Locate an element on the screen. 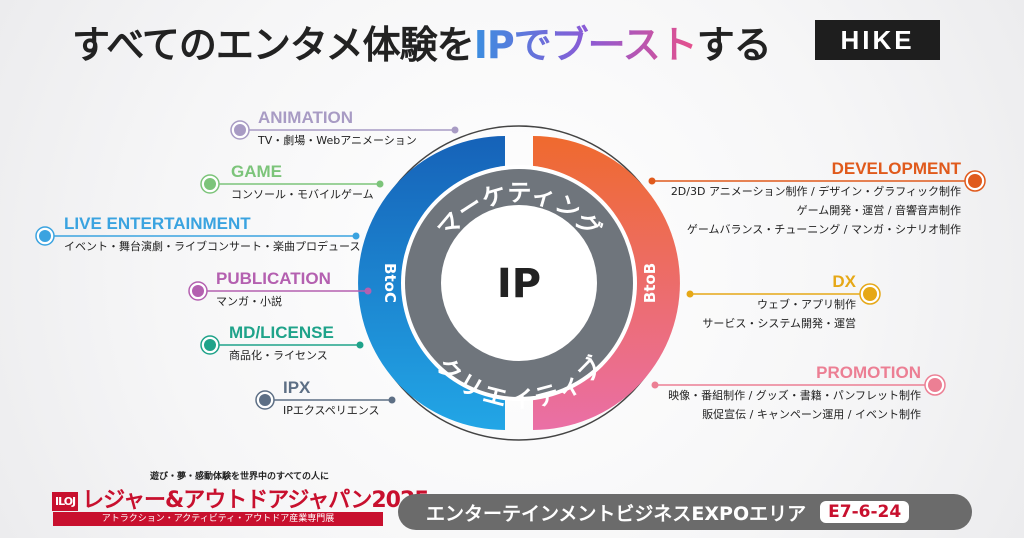 Image resolution: width=1024 pixels, height=538 pixels. btoc-desc: コンソール・モバイルゲーム is located at coordinates (302, 194).